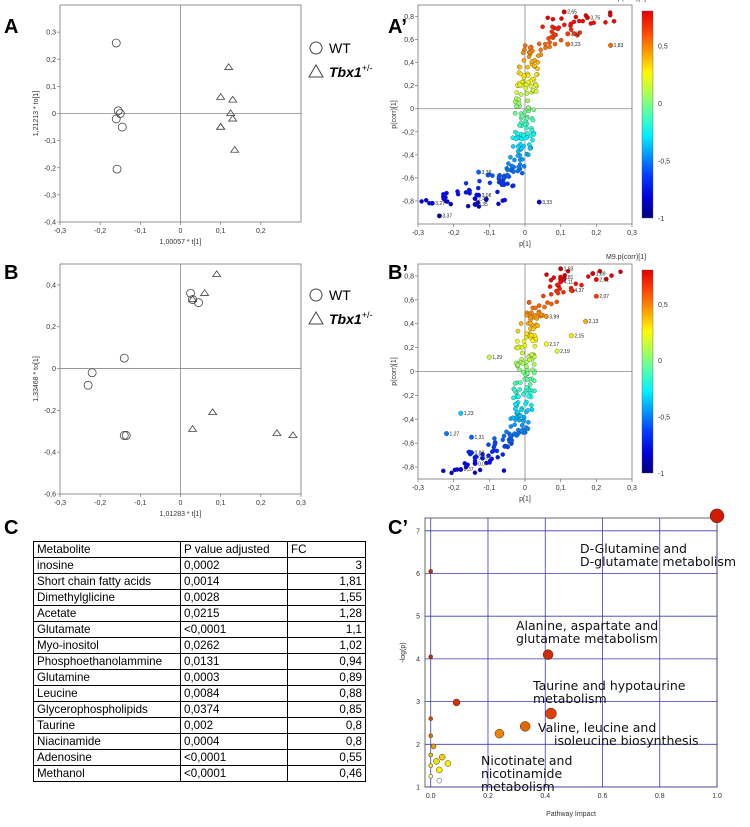  I want to click on loading-point-label: 3,37, so click(447, 217).